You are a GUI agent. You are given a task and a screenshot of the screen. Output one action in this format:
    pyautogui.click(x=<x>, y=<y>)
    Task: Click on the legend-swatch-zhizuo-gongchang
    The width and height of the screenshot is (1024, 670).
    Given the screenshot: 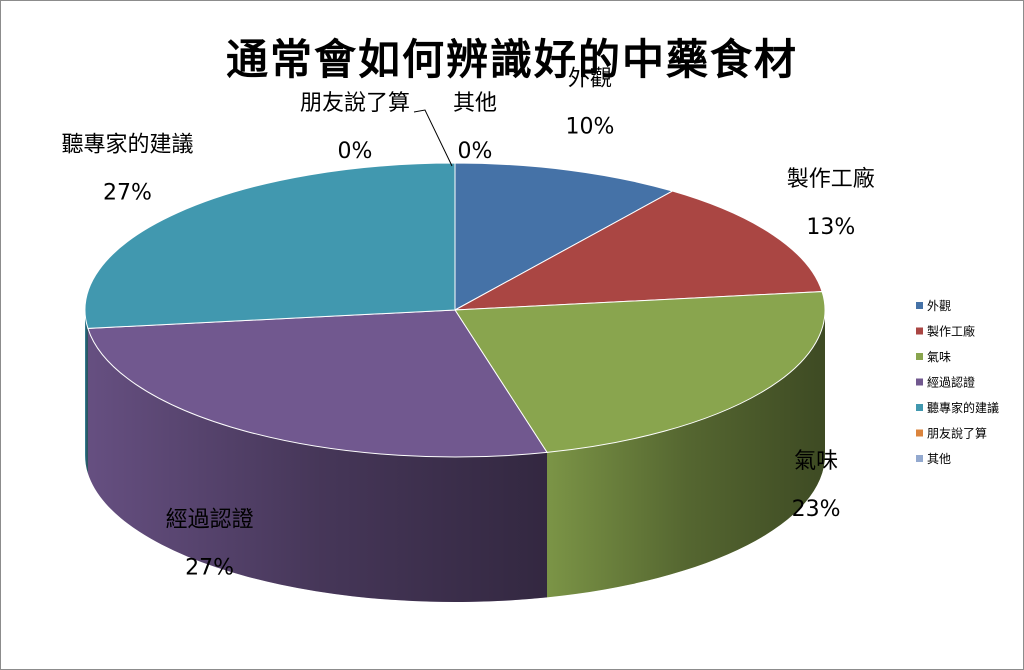 What is the action you would take?
    pyautogui.click(x=919, y=331)
    